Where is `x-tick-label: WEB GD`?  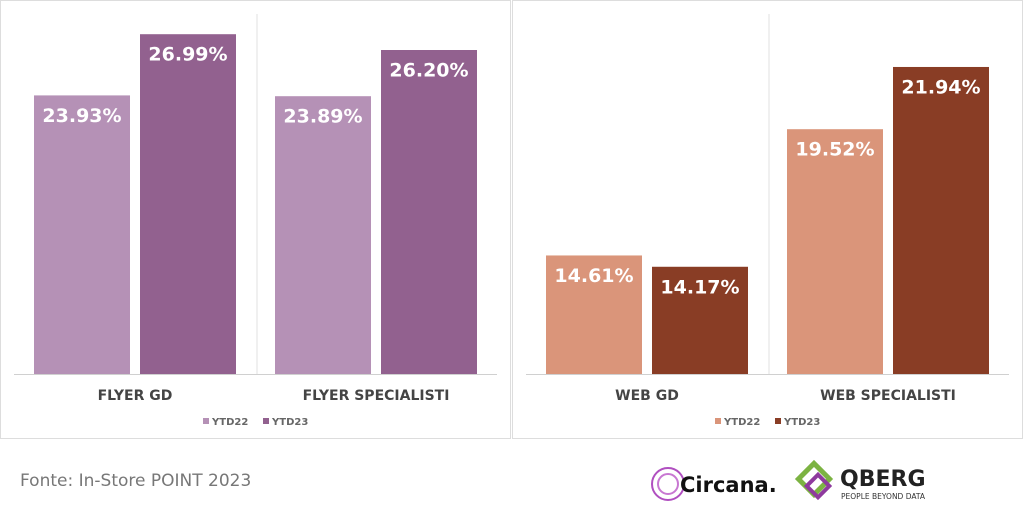
x-tick-label: WEB GD is located at coordinates (647, 396).